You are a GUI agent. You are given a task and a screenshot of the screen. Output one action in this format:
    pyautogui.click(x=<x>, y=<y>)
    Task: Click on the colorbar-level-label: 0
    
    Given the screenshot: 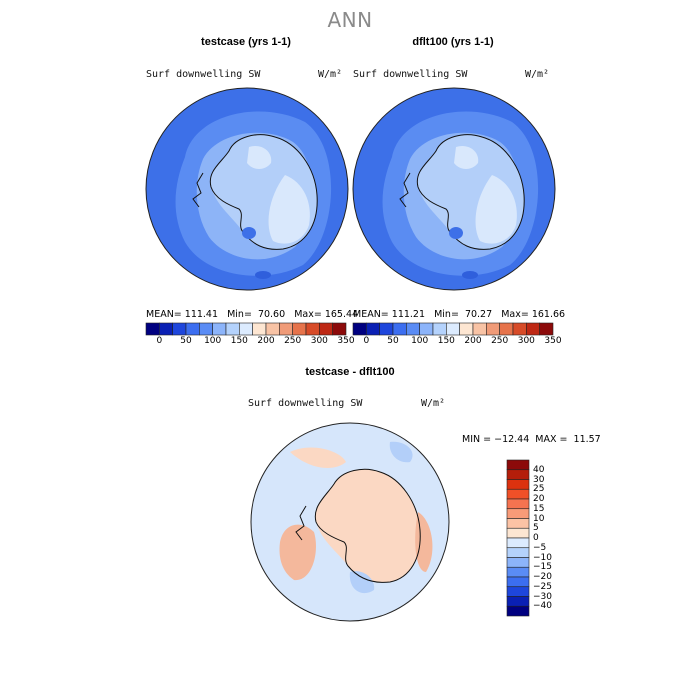 What is the action you would take?
    pyautogui.click(x=536, y=538)
    